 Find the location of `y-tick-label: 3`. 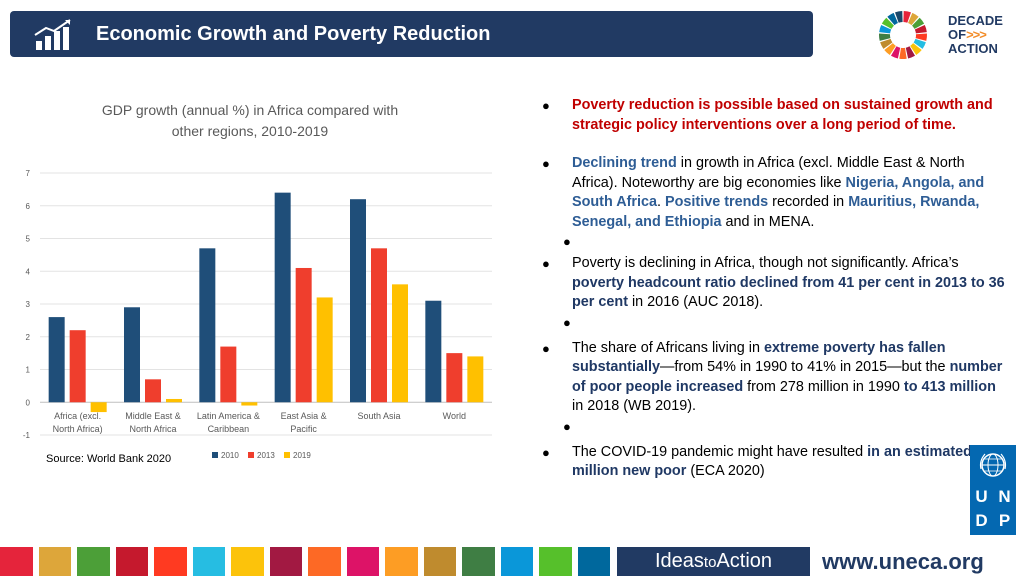

y-tick-label: 3 is located at coordinates (28, 304).